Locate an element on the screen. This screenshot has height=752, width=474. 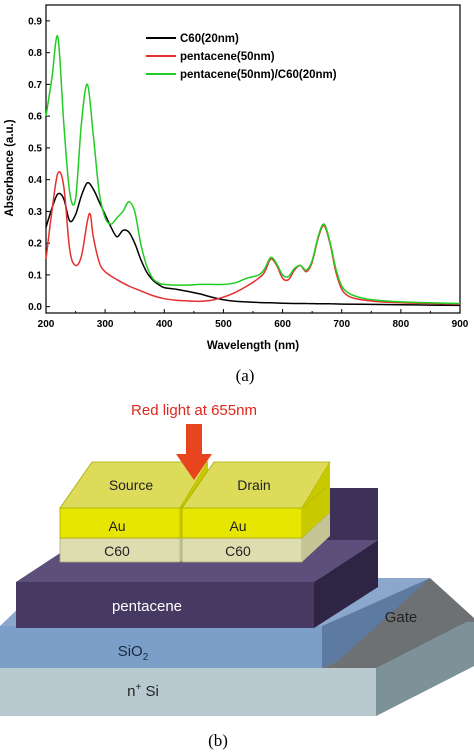
x-tick-label: 700 is located at coordinates (341, 324).